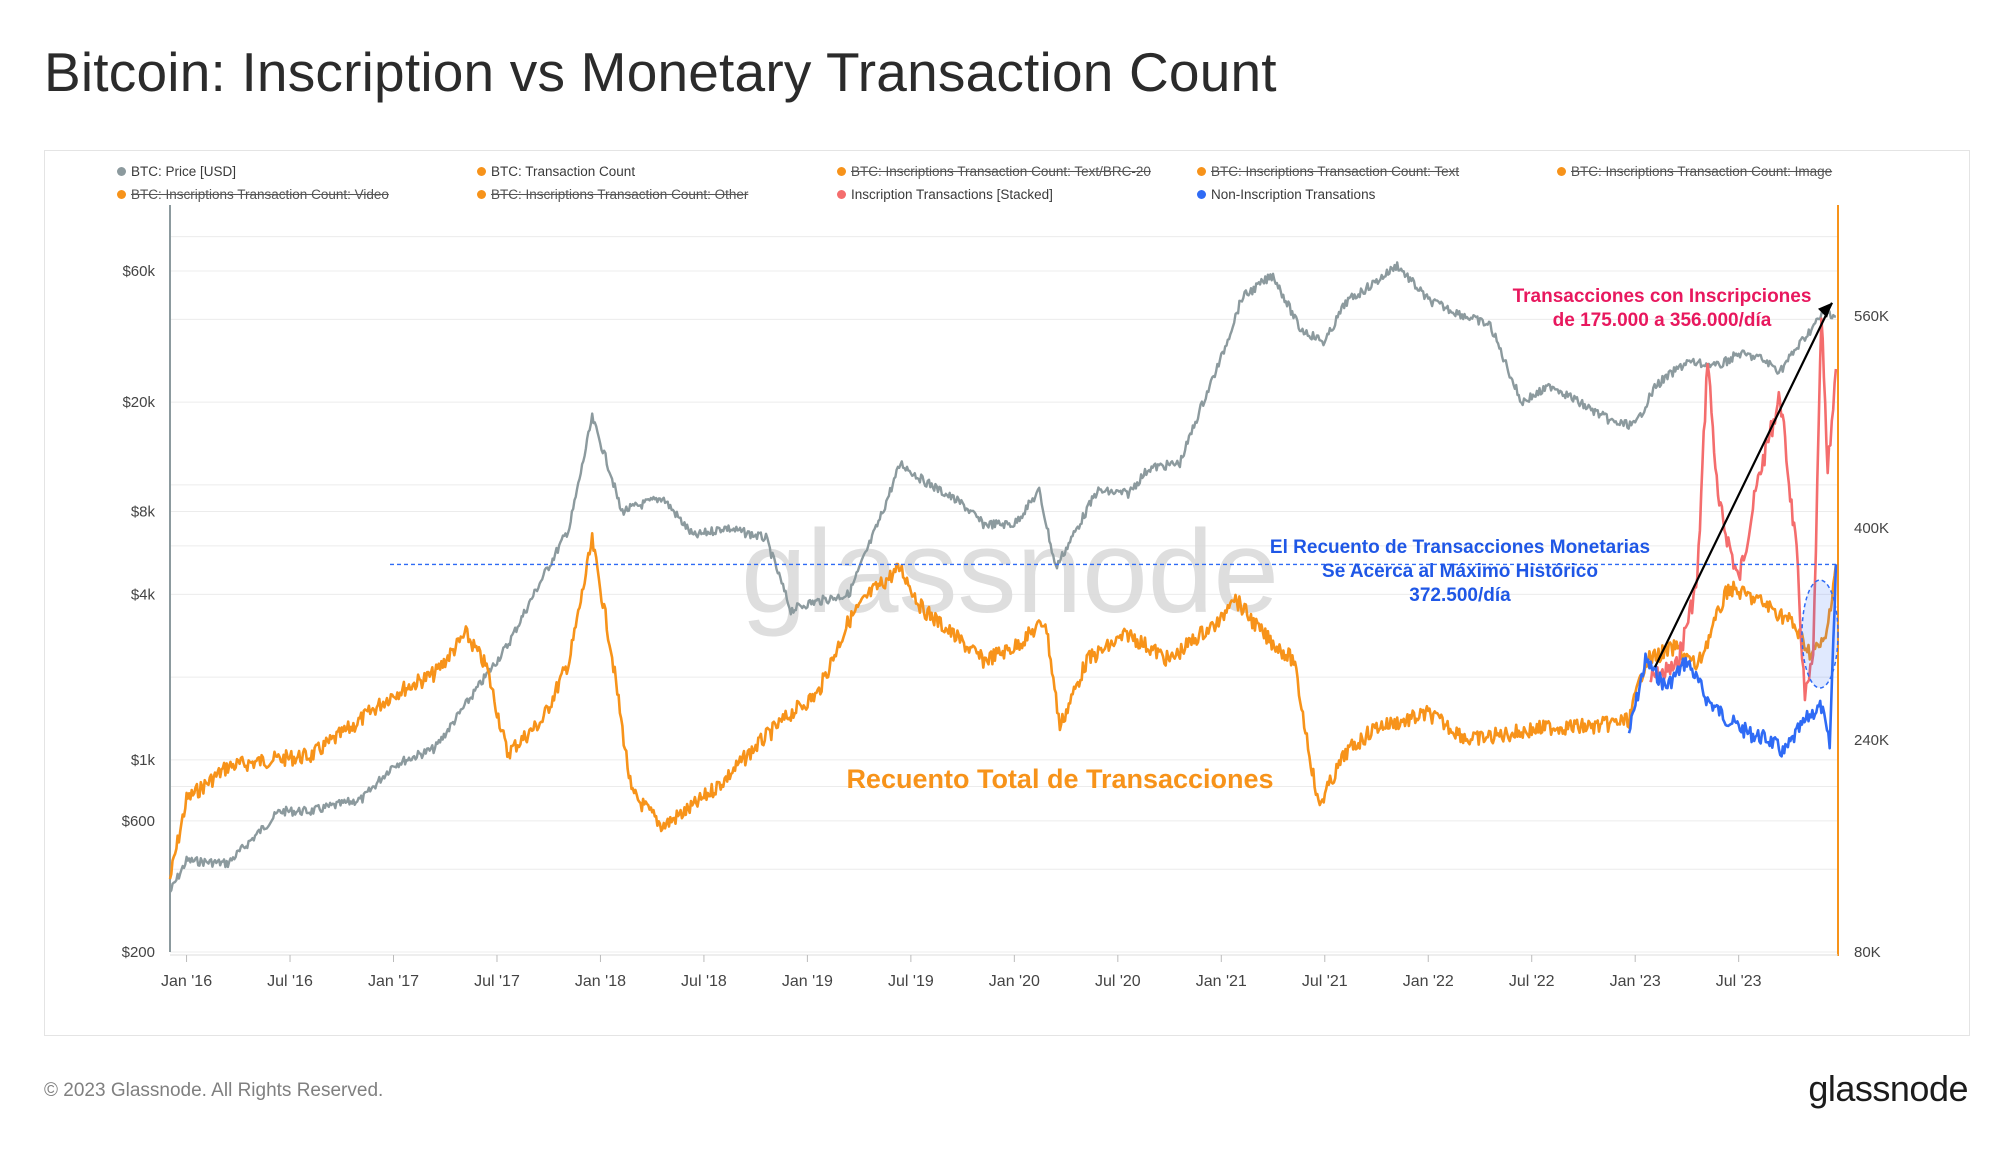 The width and height of the screenshot is (2000, 1152). I want to click on legend-item: BTC: Transaction Count, so click(556, 171).